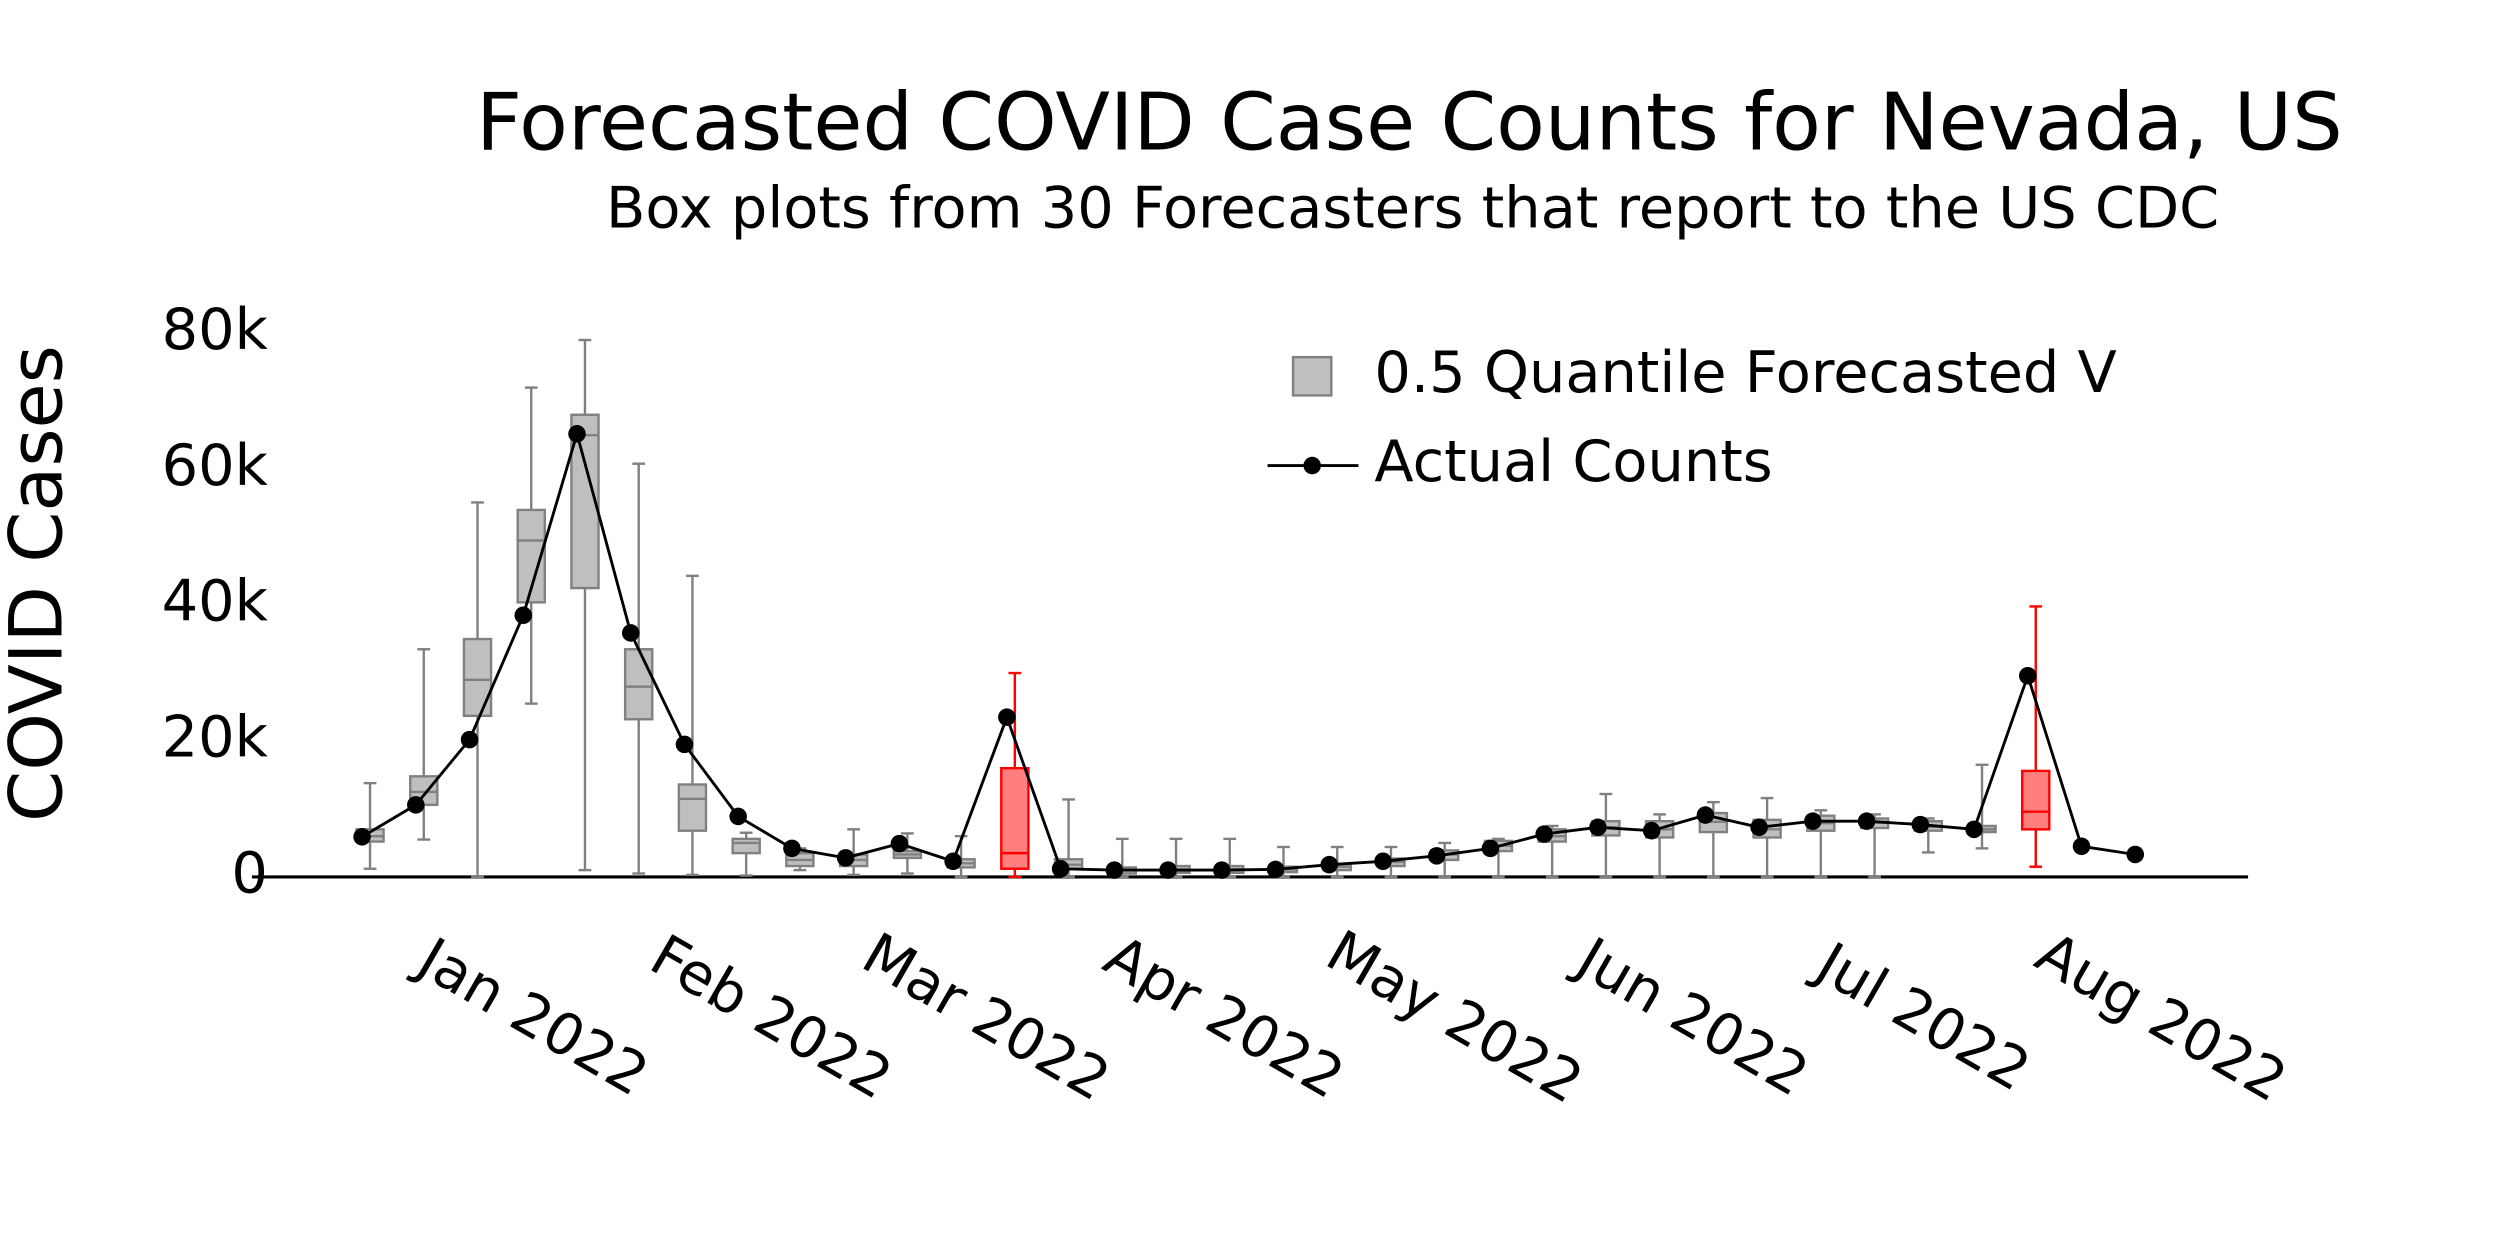 The image size is (2500, 1250). Describe the element at coordinates (215, 737) in the screenshot. I see `y-tick-label: 20k` at that location.